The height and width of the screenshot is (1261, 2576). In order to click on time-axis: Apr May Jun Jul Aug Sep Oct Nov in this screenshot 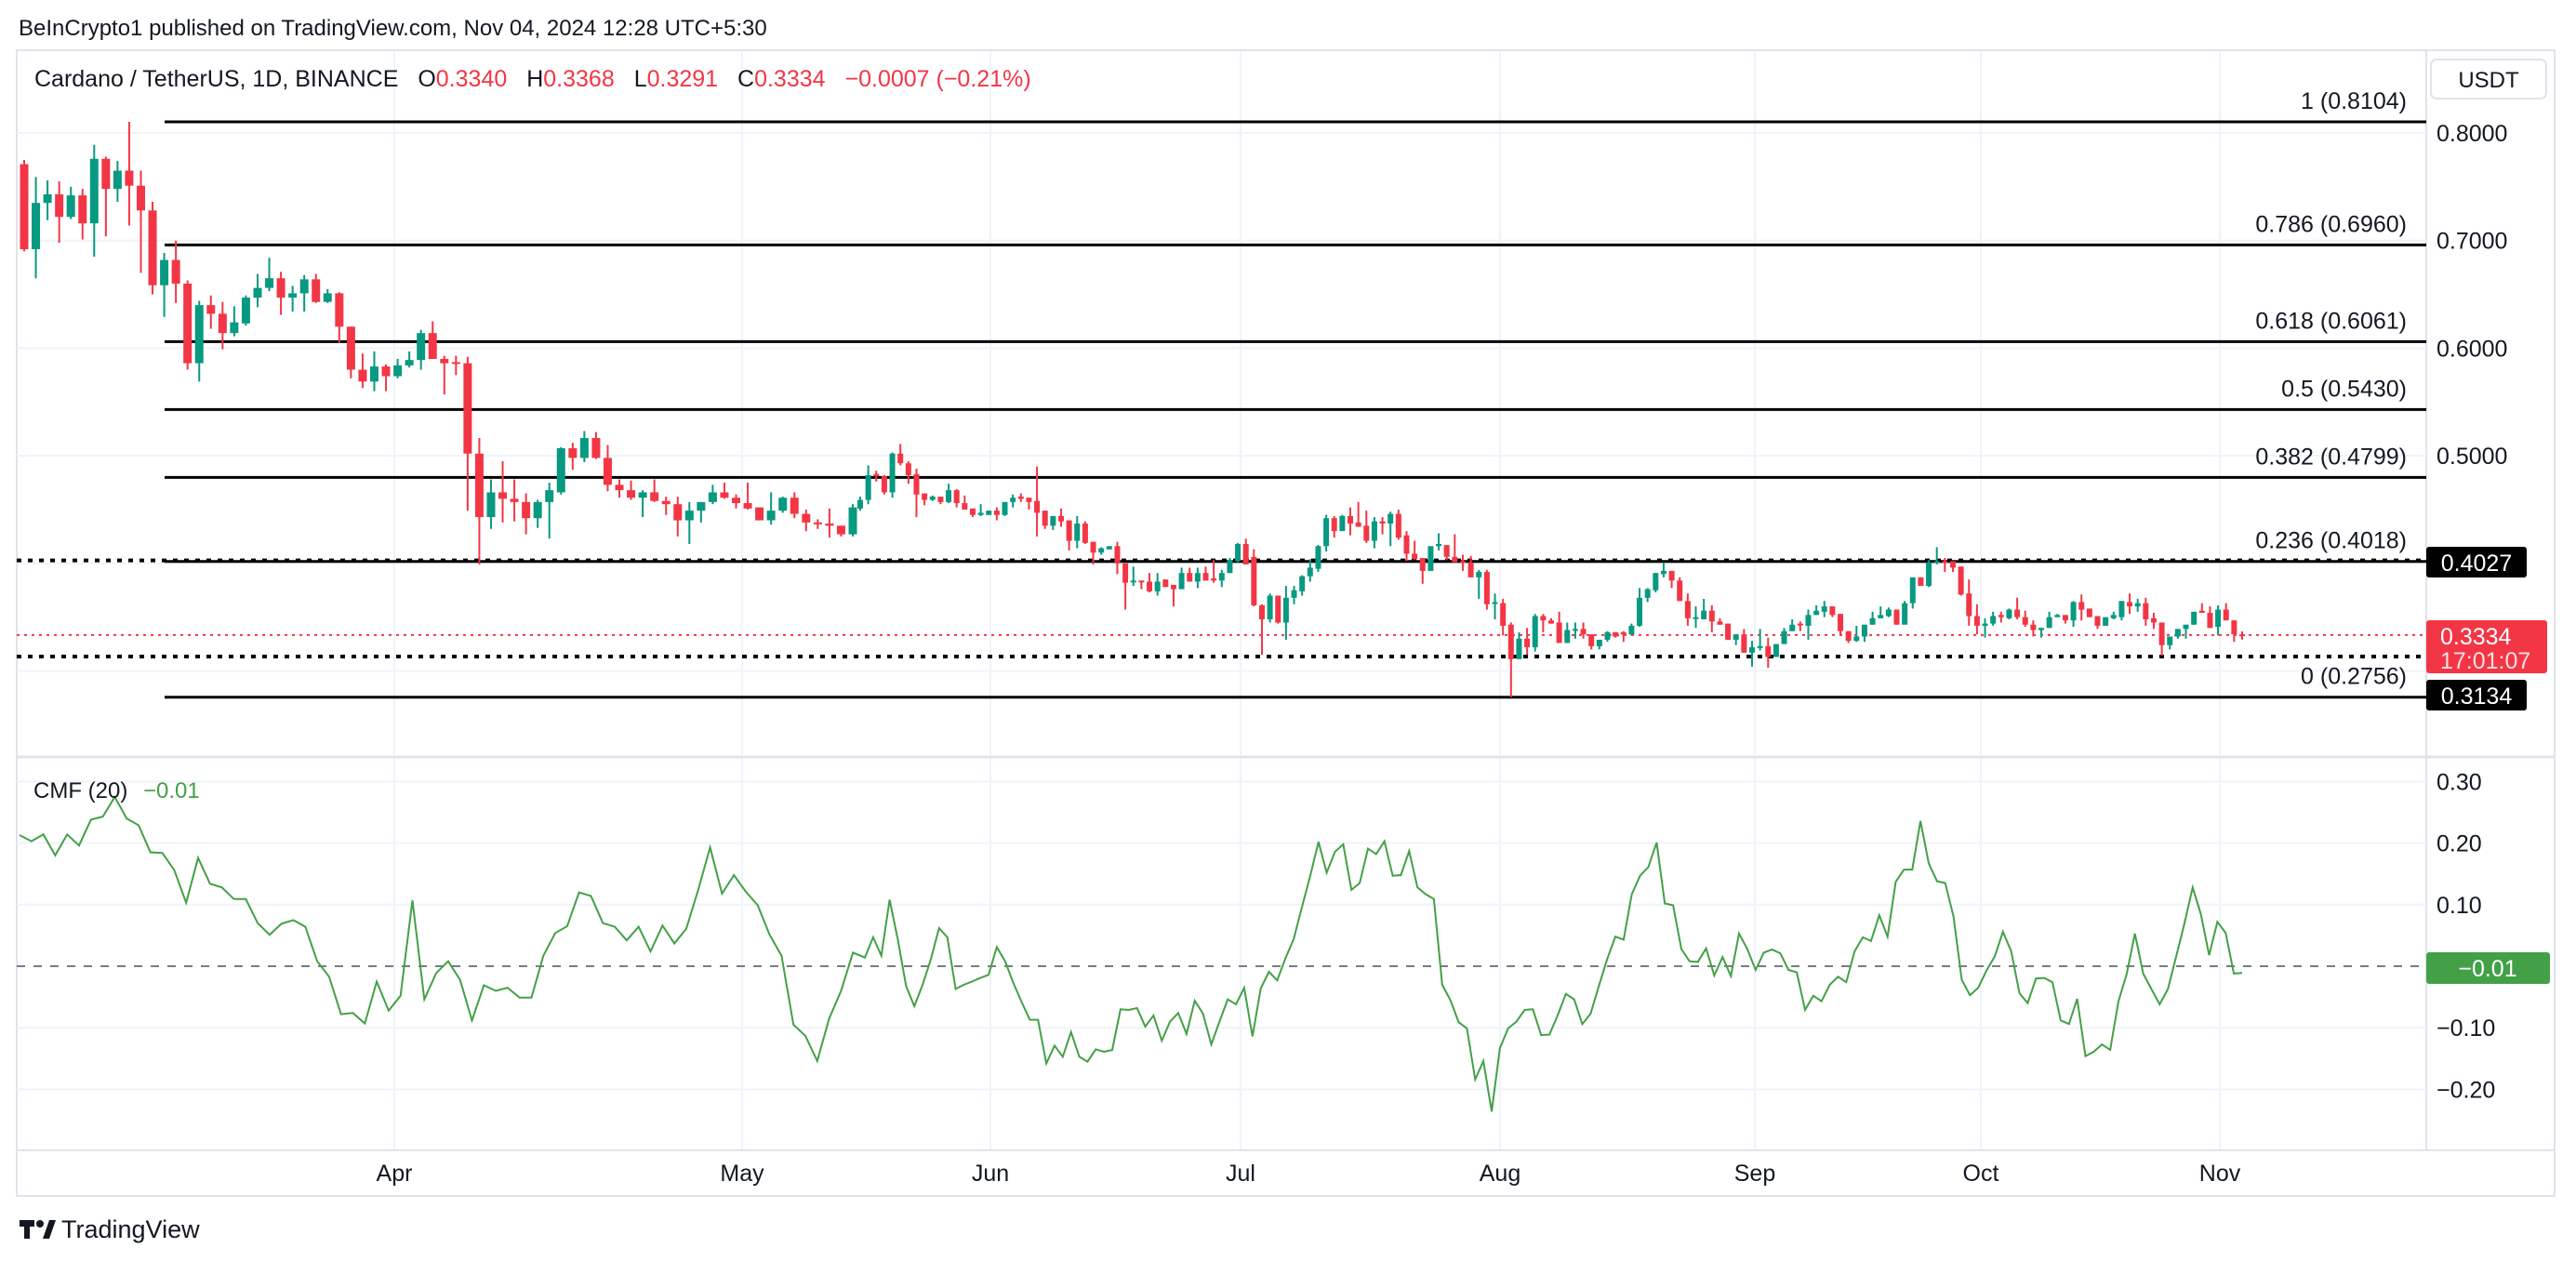, I will do `click(1309, 1174)`.